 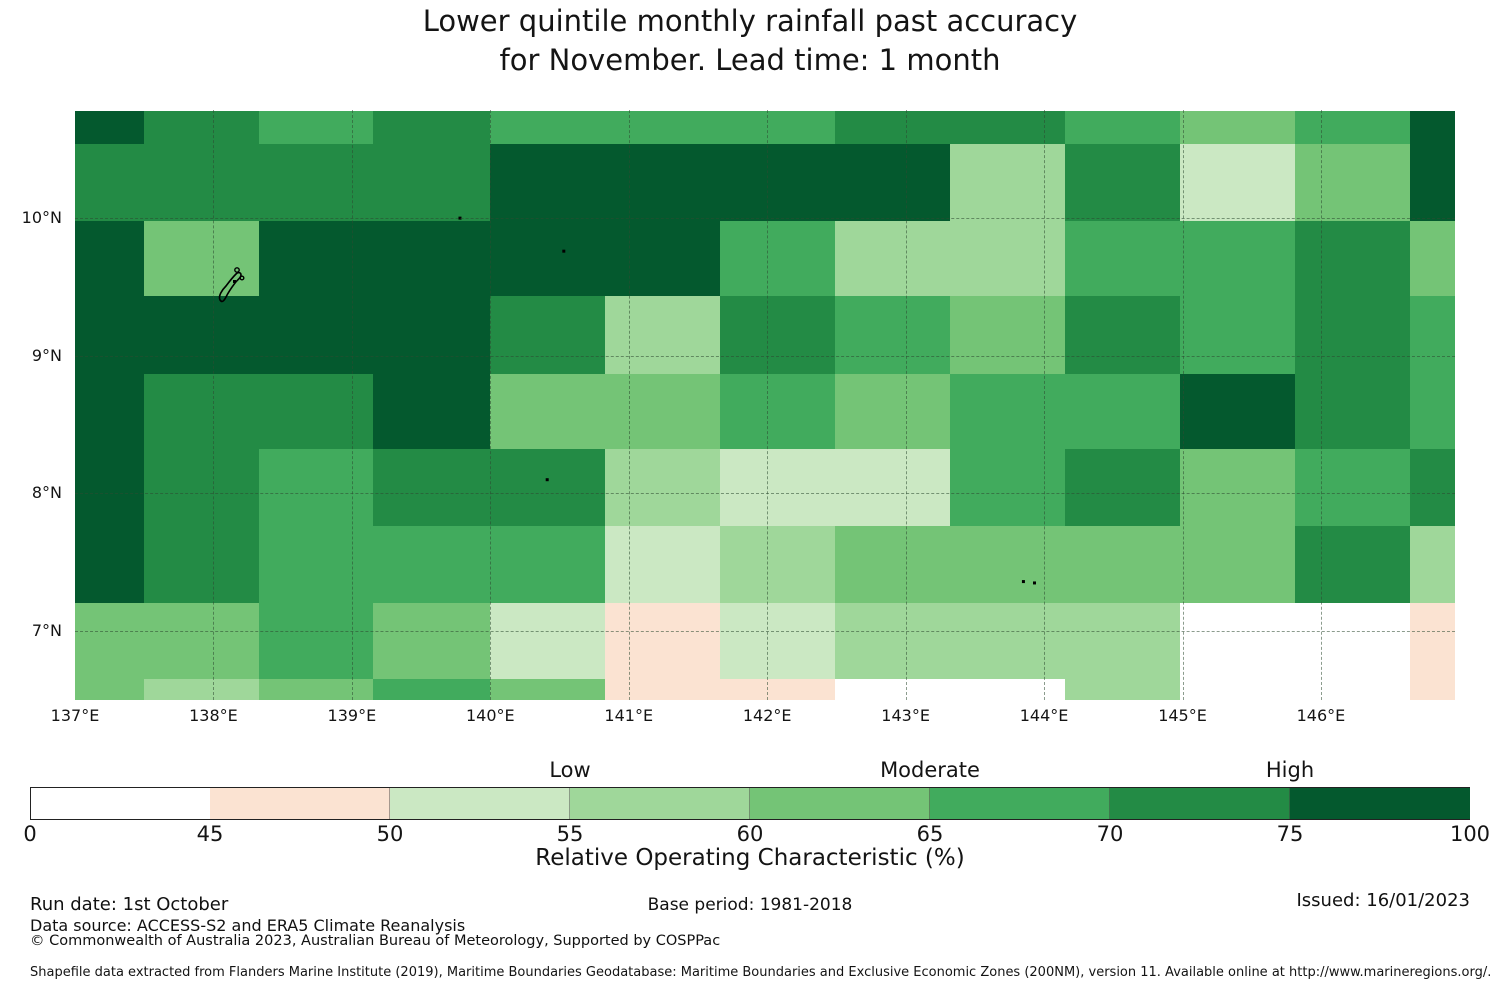 I want to click on colorbar-tick-label: 75, so click(x=1290, y=834).